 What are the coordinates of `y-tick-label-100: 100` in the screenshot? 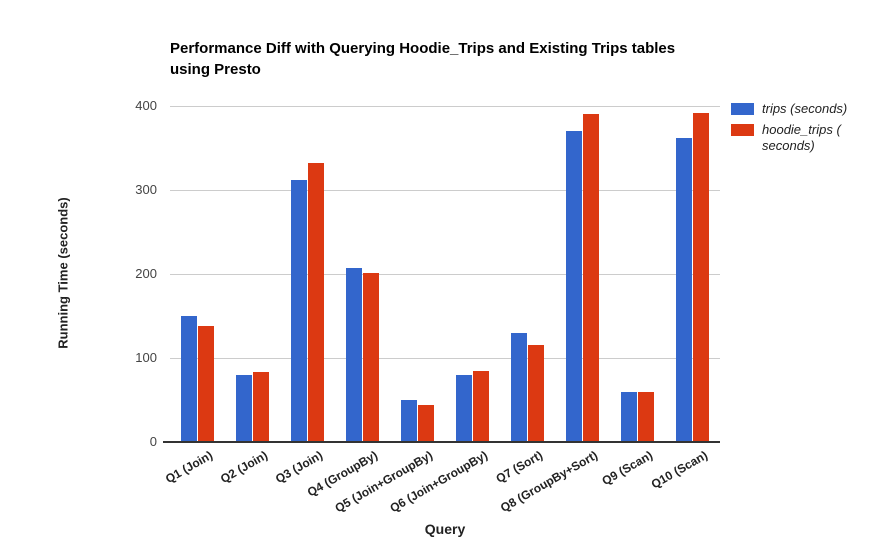 It's located at (146, 357).